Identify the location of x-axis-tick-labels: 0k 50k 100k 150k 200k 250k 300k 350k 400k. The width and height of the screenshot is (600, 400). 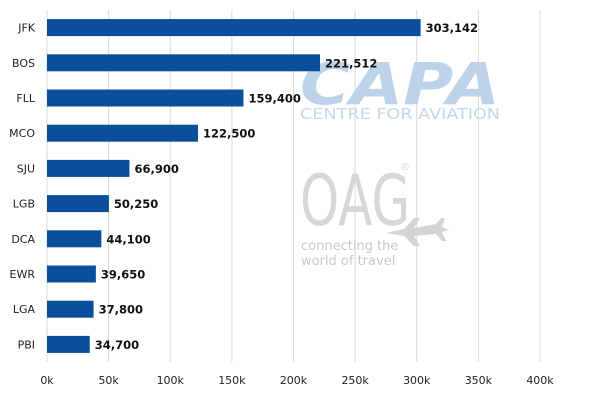
(297, 380).